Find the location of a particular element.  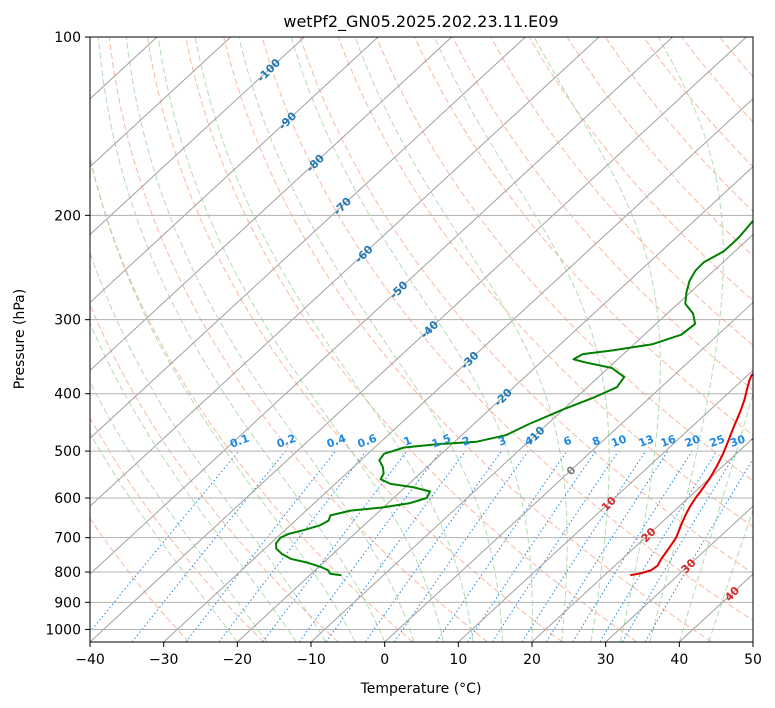

mixing-ratio-label: 6 is located at coordinates (568, 441).